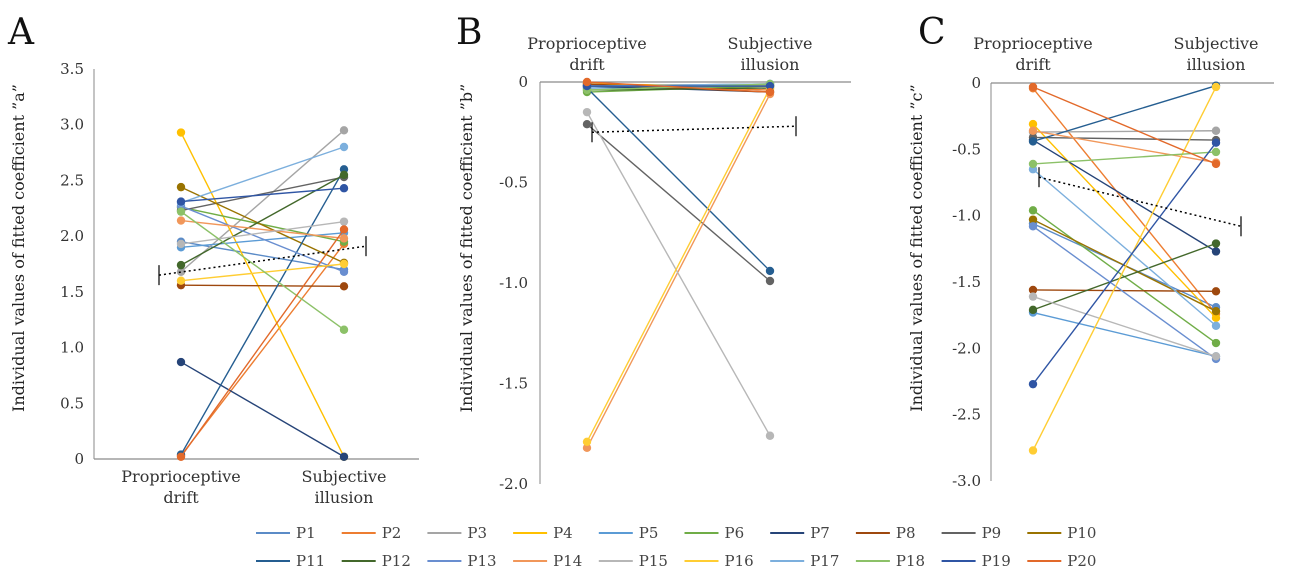  I want to click on y-tick-label: 0, so click(523, 82).